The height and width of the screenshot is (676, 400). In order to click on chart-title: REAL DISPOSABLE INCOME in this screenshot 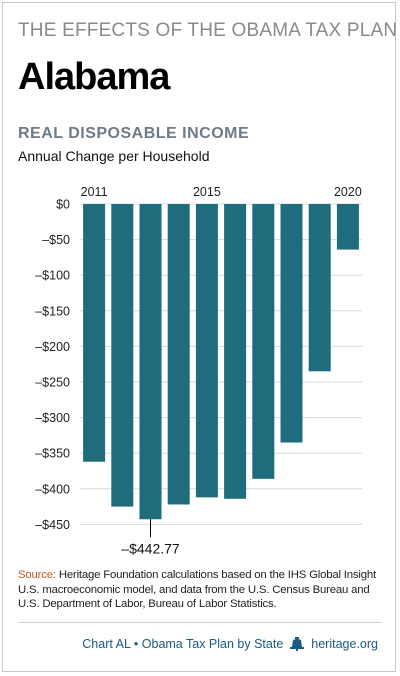, I will do `click(134, 133)`.